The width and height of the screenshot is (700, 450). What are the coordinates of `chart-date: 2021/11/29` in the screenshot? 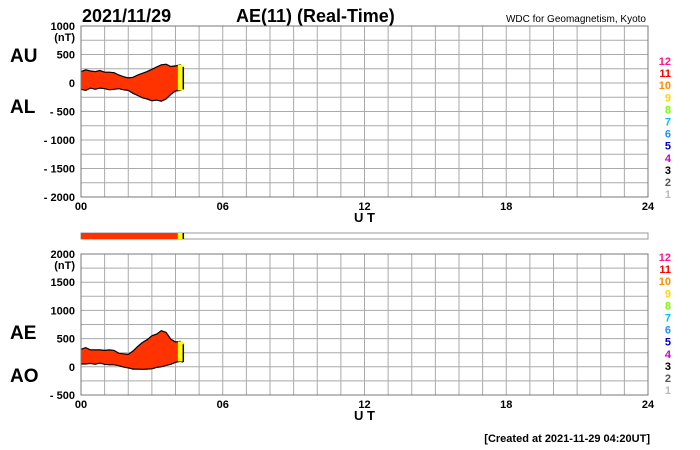 It's located at (126, 16).